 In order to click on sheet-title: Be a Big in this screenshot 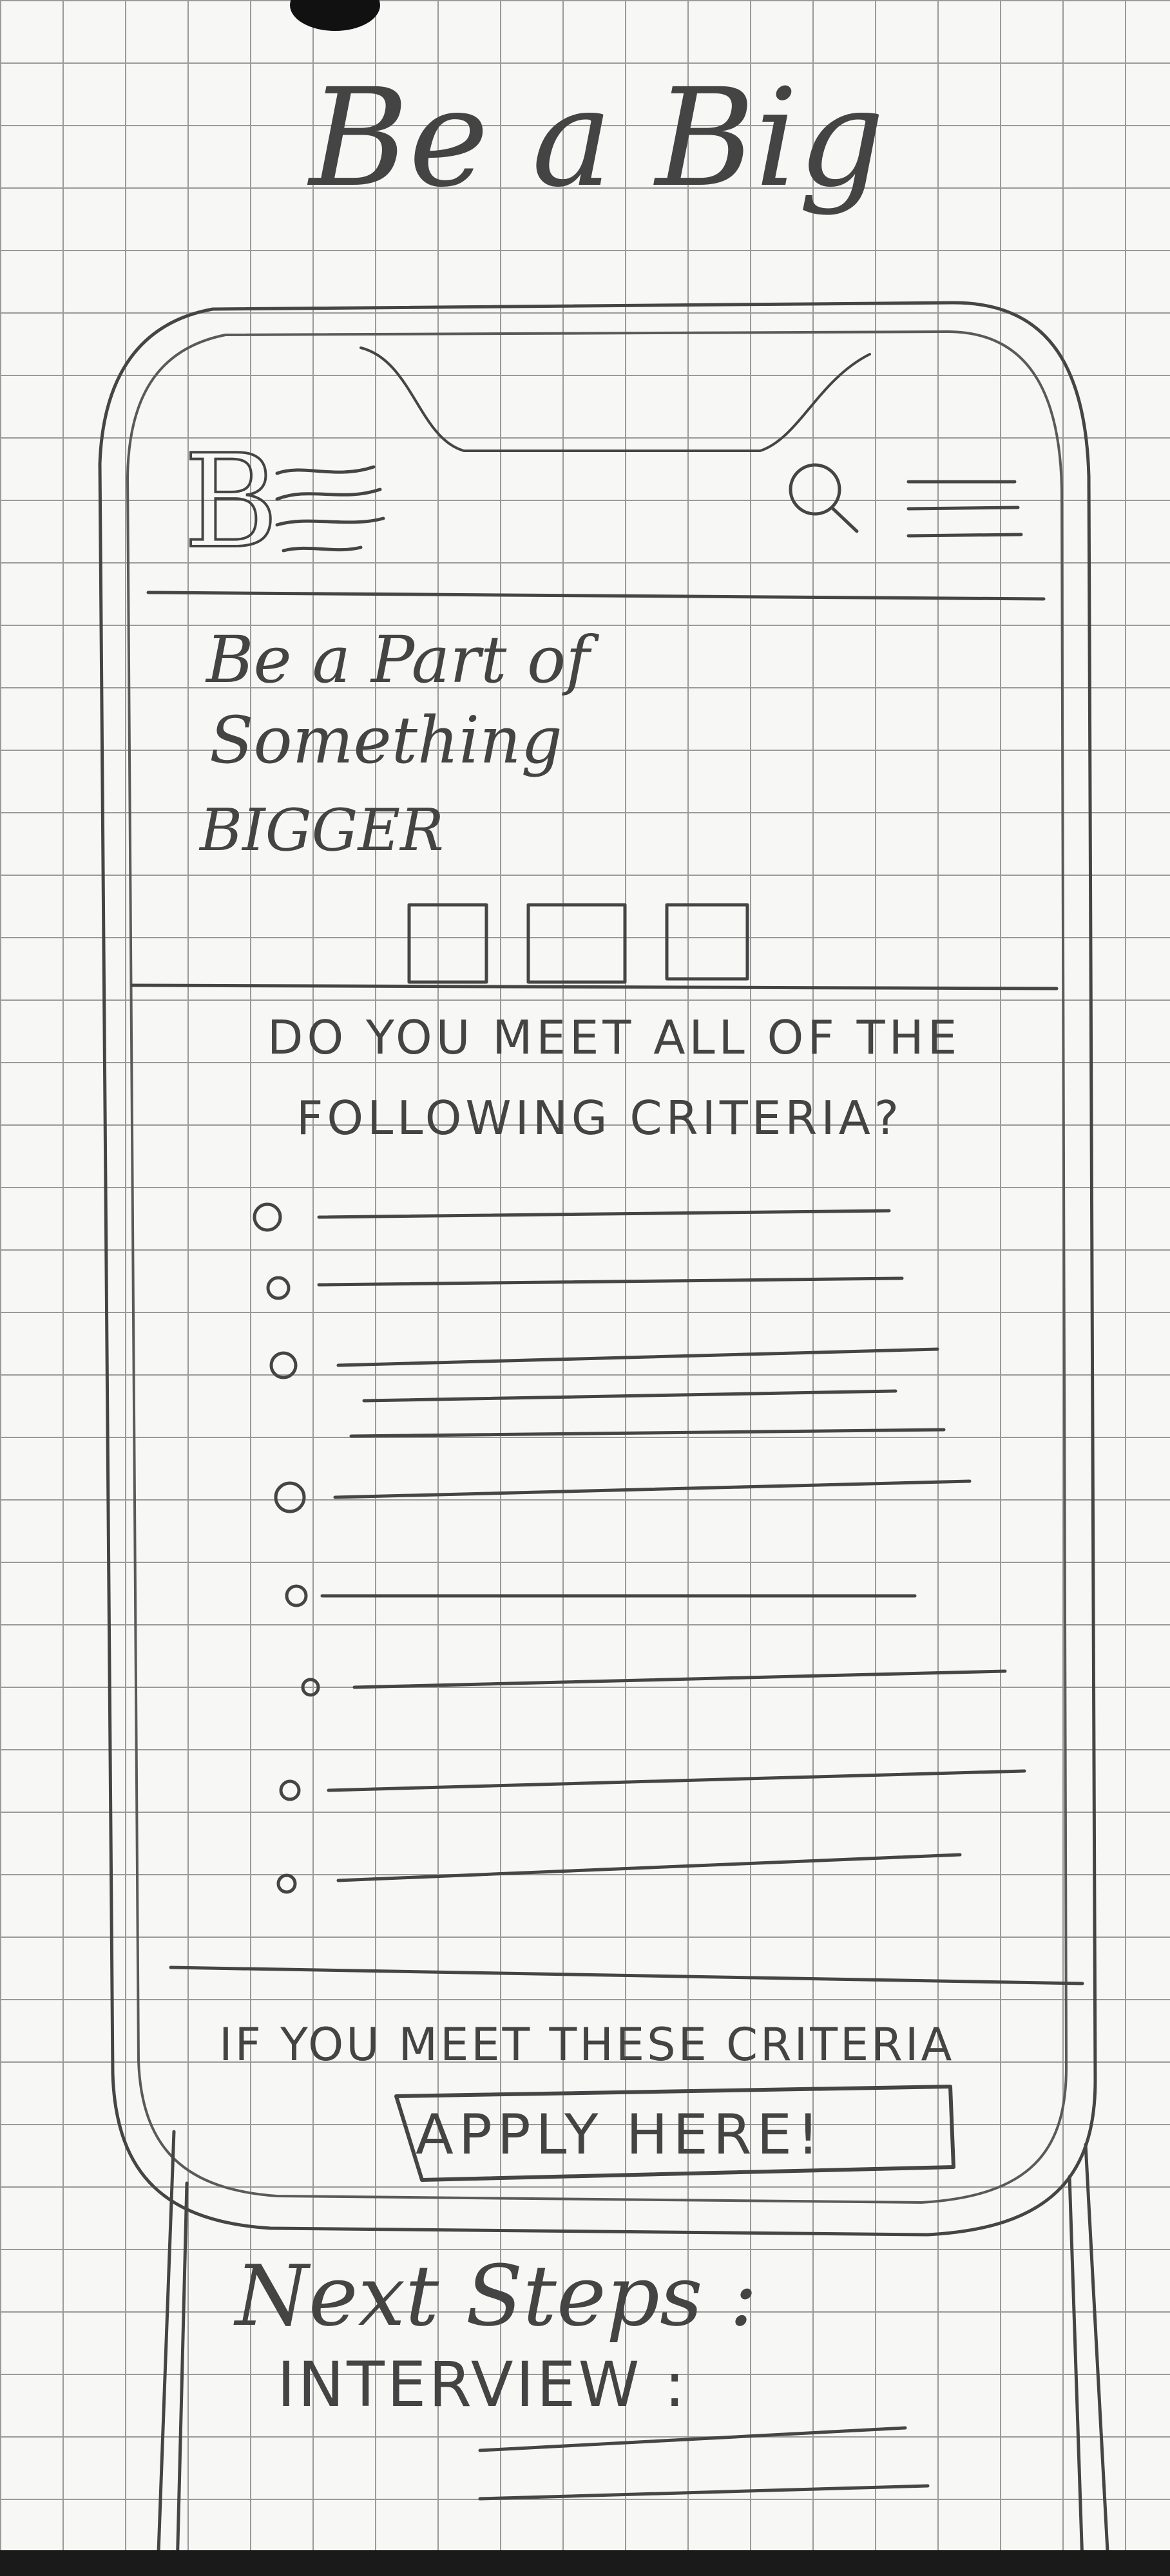, I will do `click(597, 138)`.